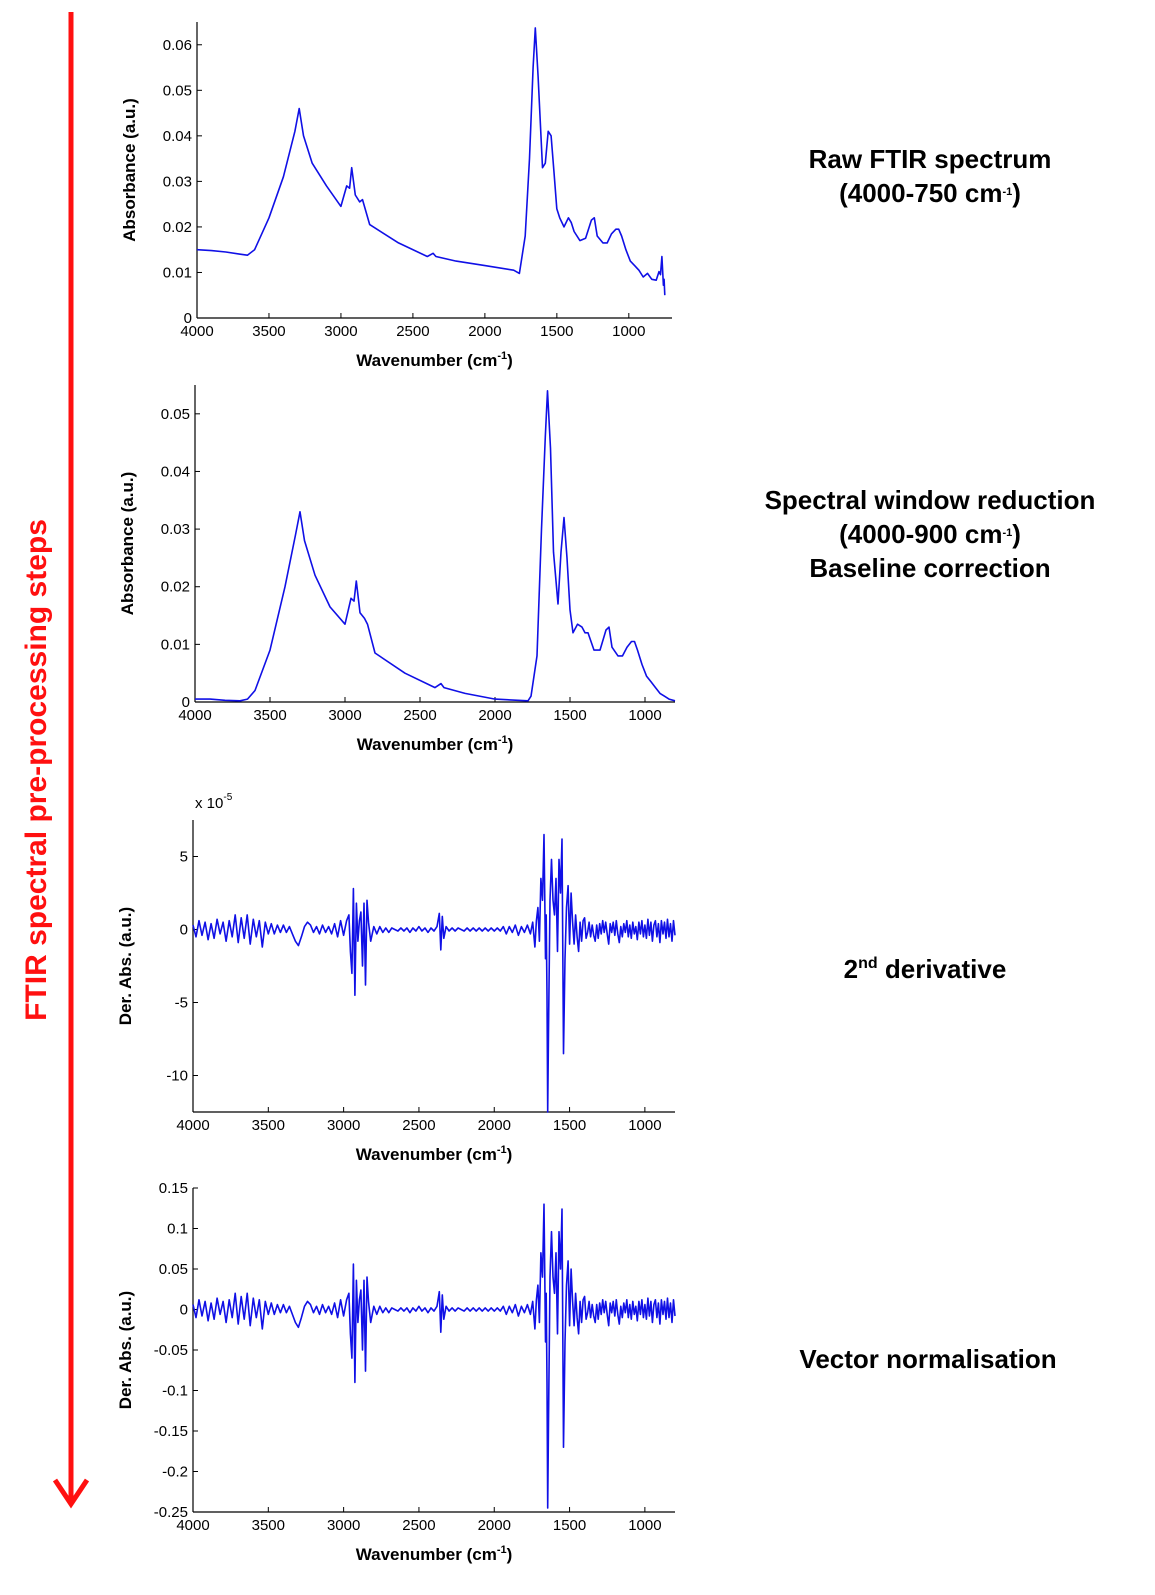 Image resolution: width=1155 pixels, height=1595 pixels. Describe the element at coordinates (925, 969) in the screenshot. I see `step-label-line: 2nd derivative` at that location.